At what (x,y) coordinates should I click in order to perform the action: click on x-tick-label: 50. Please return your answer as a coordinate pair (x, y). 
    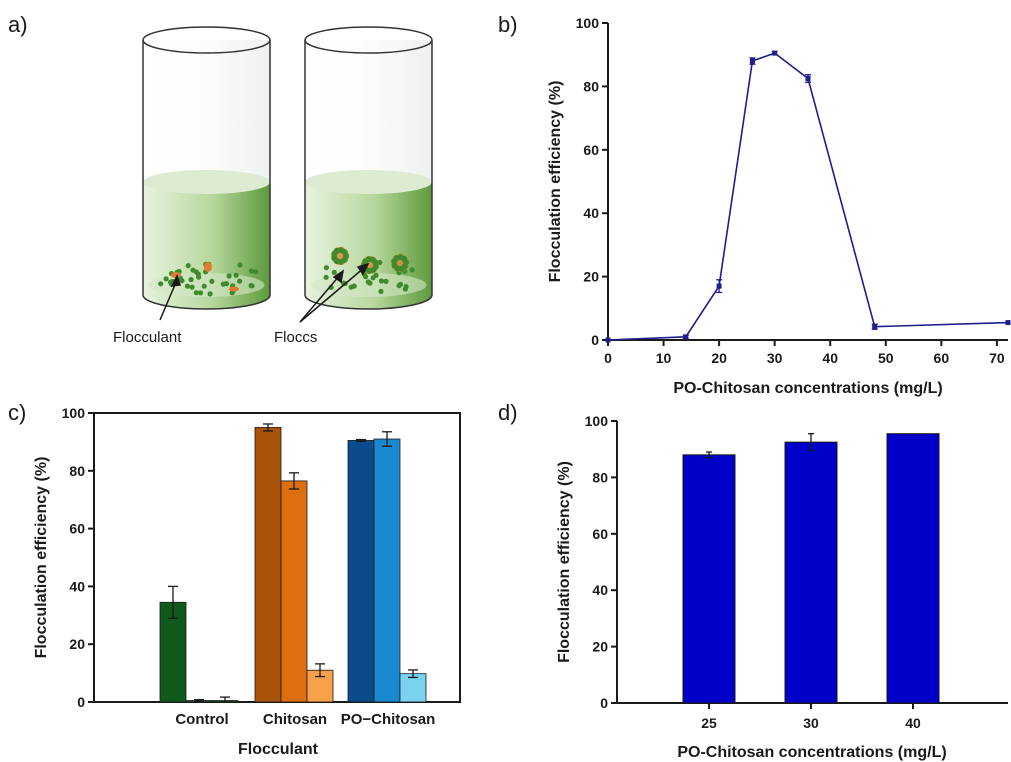
    Looking at the image, I should click on (886, 358).